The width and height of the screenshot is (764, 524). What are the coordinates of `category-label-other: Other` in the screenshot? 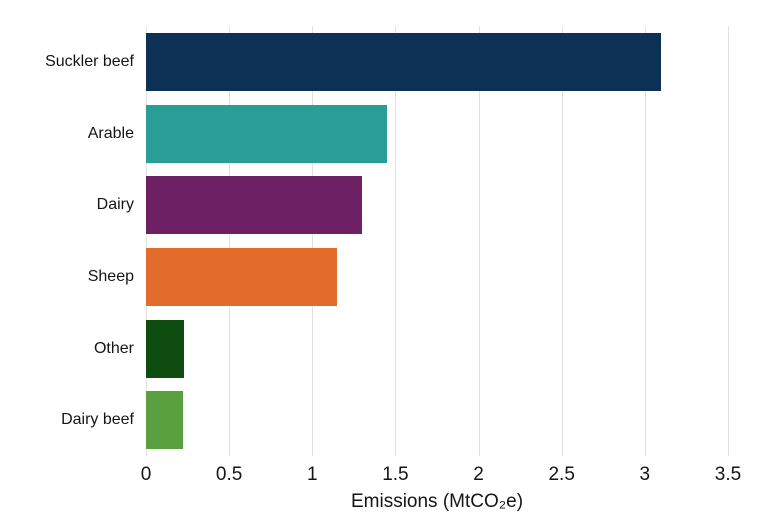 It's located at (113, 348).